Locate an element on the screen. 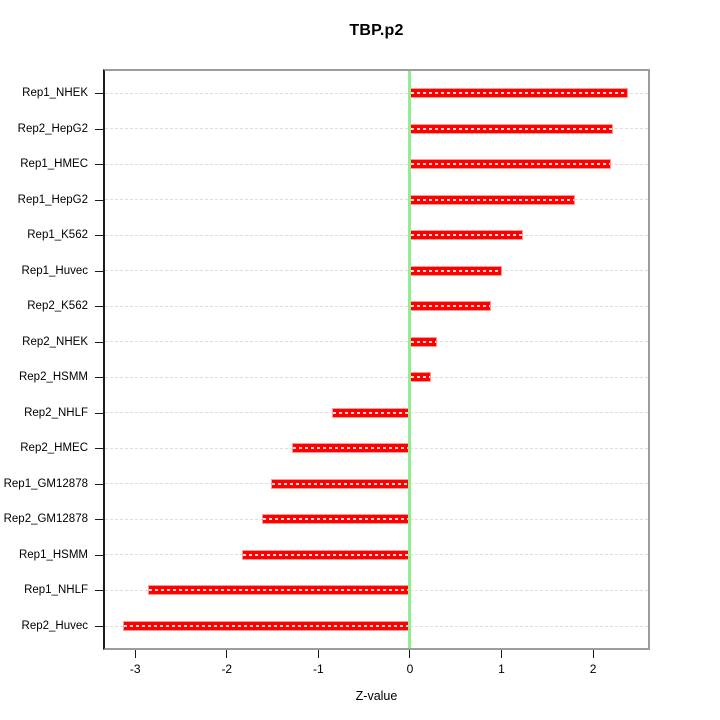 This screenshot has height=720, width=720. y-axis-tick-label: Rep2_HMEC is located at coordinates (54, 448).